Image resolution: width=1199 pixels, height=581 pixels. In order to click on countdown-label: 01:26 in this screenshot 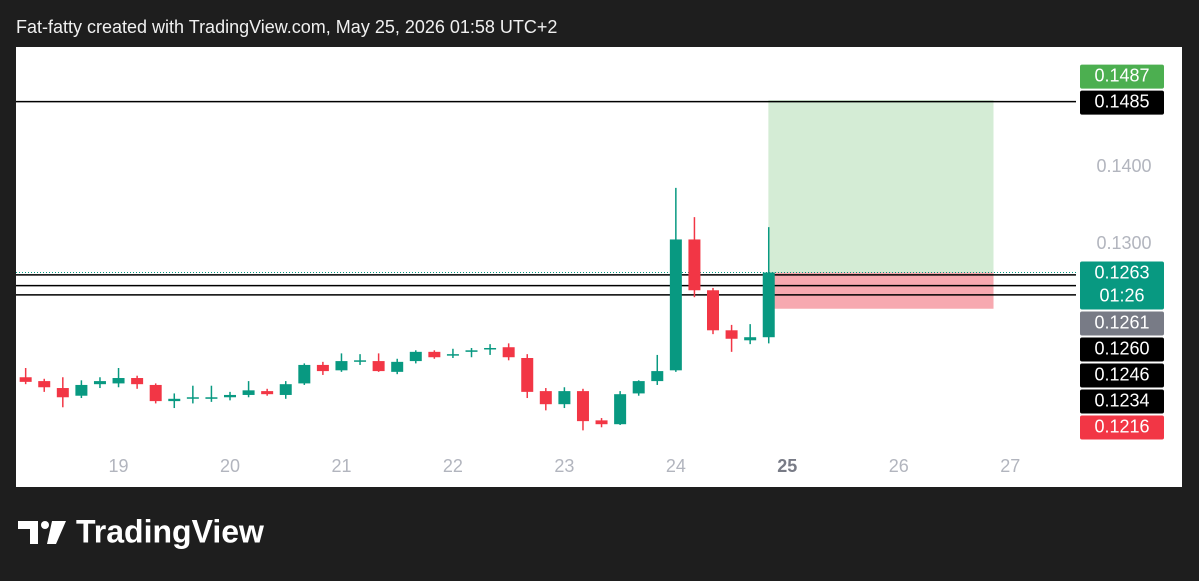, I will do `click(1121, 295)`.